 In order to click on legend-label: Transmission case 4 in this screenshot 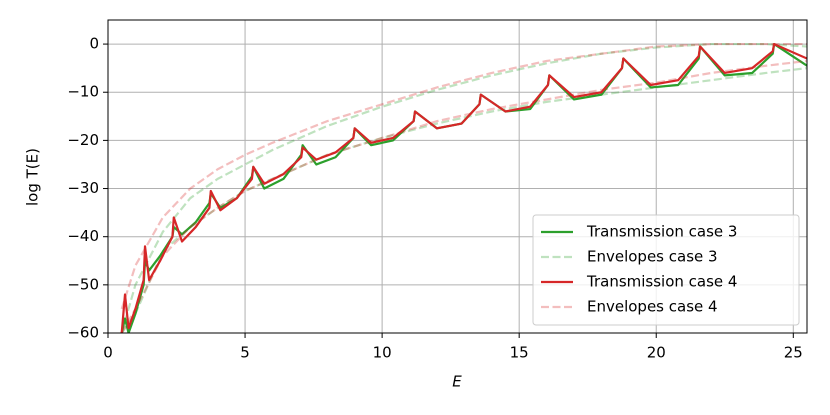, I will do `click(661, 282)`.